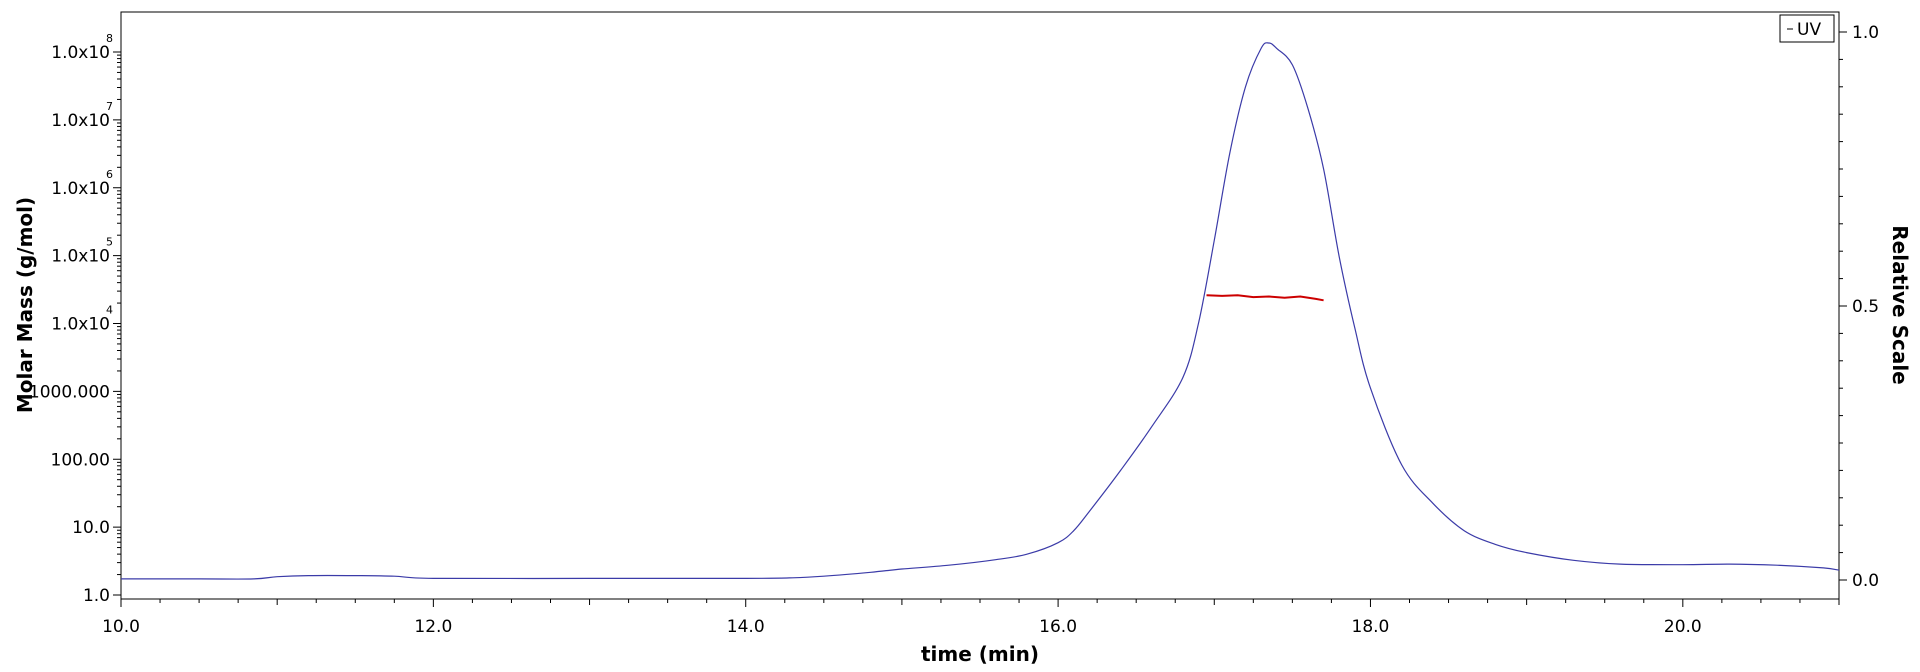 The width and height of the screenshot is (1920, 672). I want to click on y-left-tick-exponent: 8, so click(109, 38).